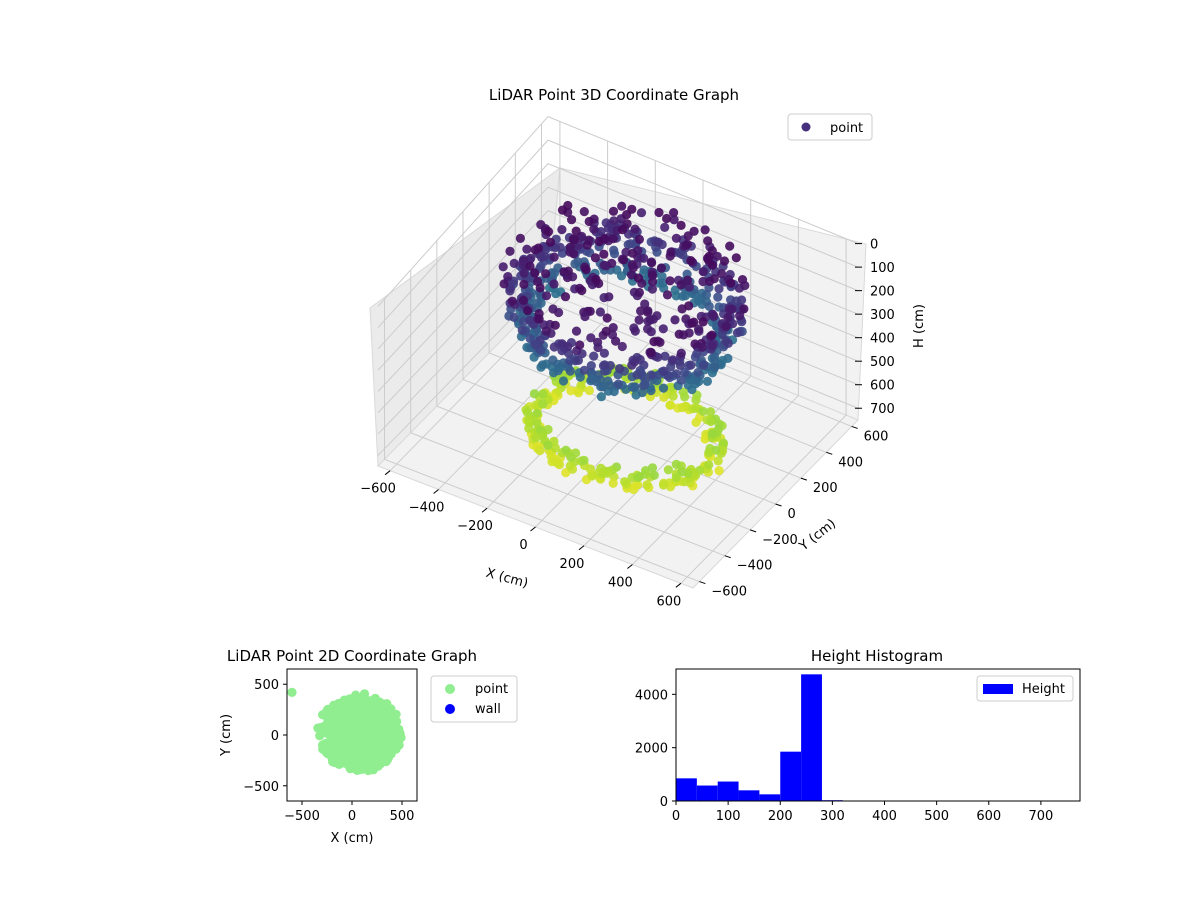  Describe the element at coordinates (919, 326) in the screenshot. I see `scatter3d-zlabel: H (cm)` at that location.